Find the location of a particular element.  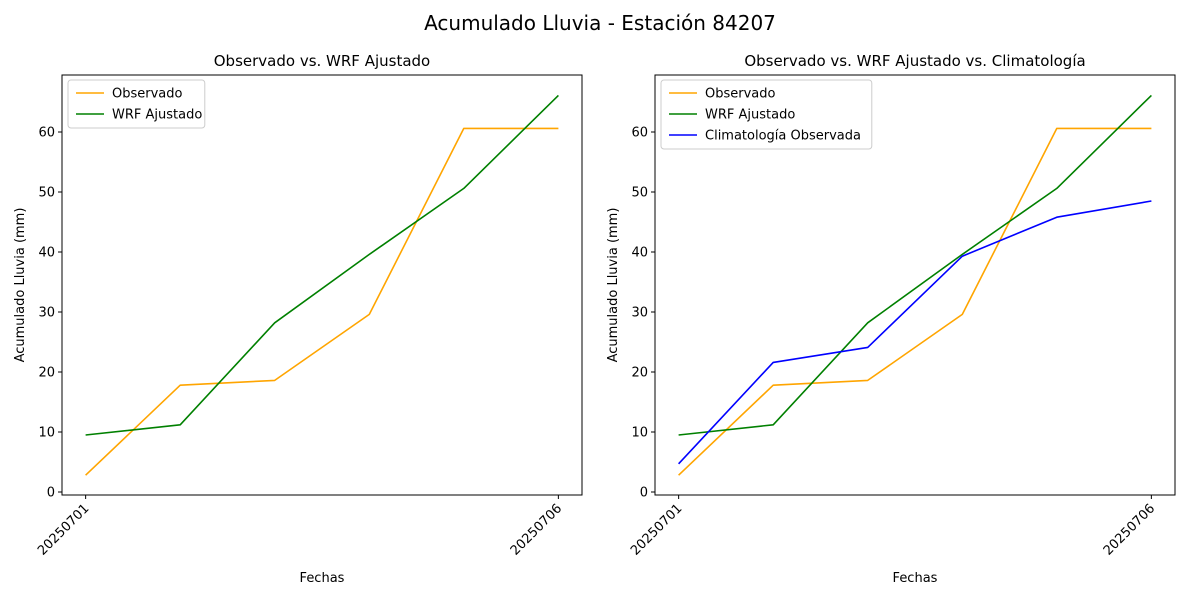

chart-title: Observado vs. WRF Ajustado is located at coordinates (322, 61).